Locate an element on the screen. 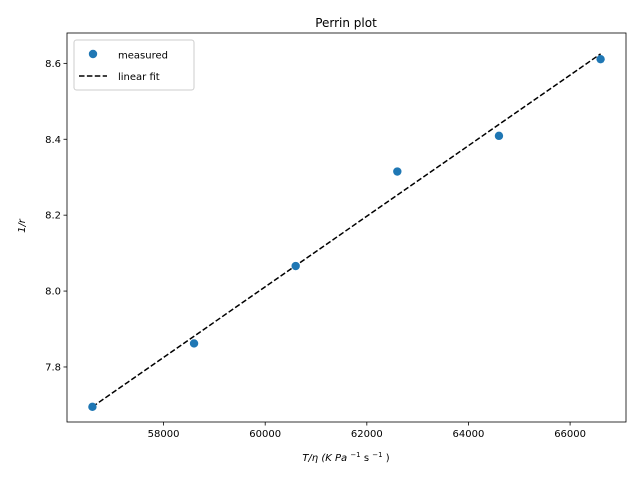 This screenshot has height=480, width=640. y-tick-label: 7.8 is located at coordinates (53, 367).